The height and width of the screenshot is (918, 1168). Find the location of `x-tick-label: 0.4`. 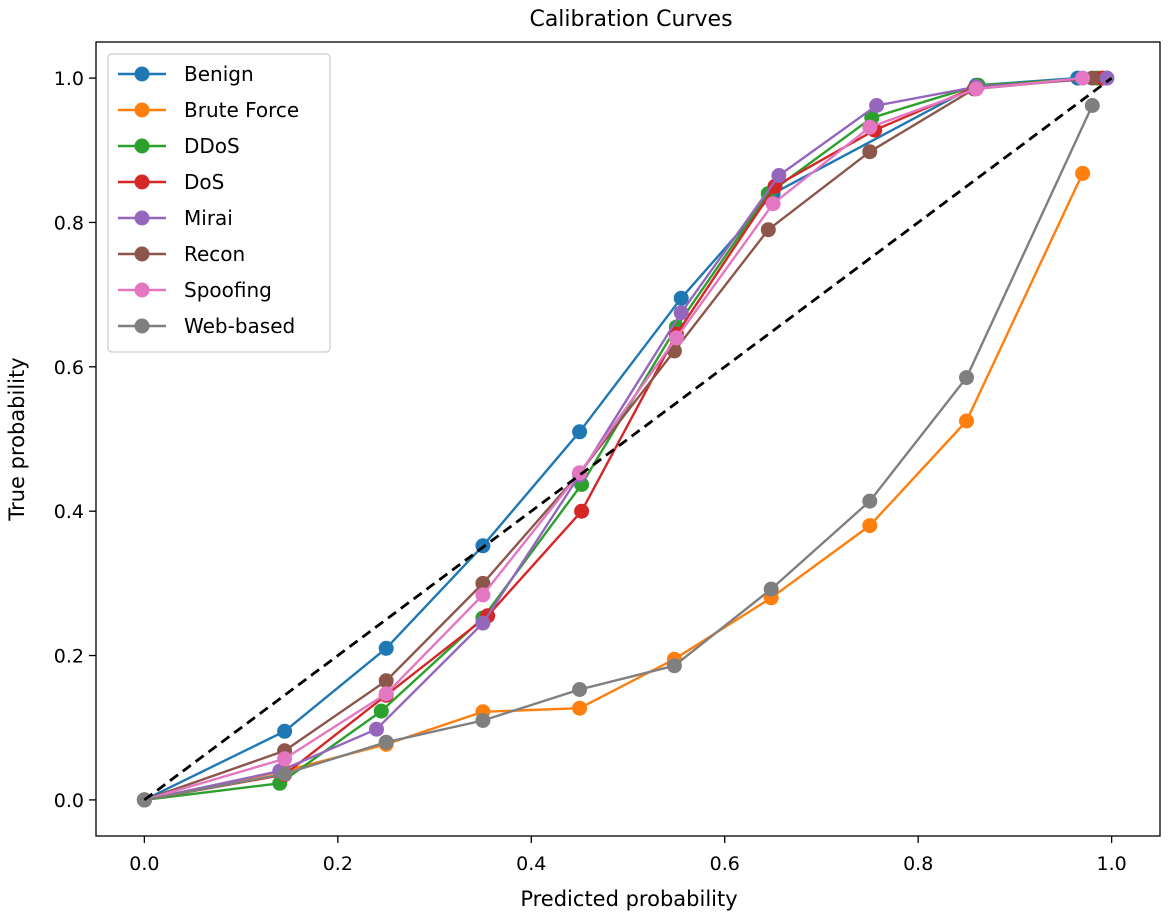

x-tick-label: 0.4 is located at coordinates (531, 864).